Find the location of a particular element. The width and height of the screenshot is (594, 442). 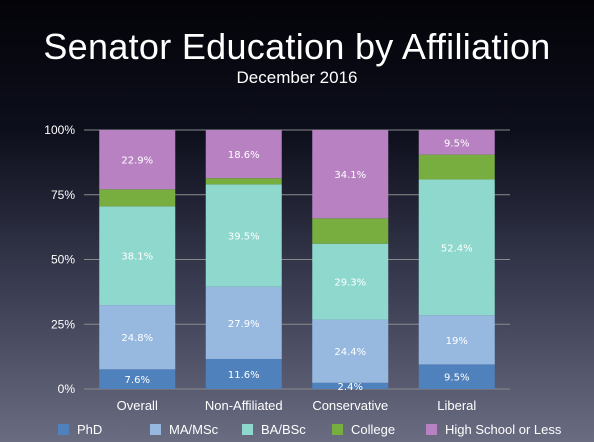

data-label: 39.5% is located at coordinates (244, 237).